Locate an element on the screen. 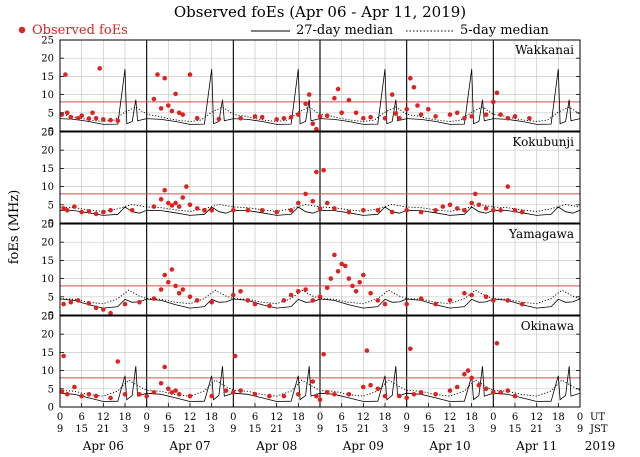 This screenshot has width=640, height=457. date-label: Apr 06 is located at coordinates (103, 446).